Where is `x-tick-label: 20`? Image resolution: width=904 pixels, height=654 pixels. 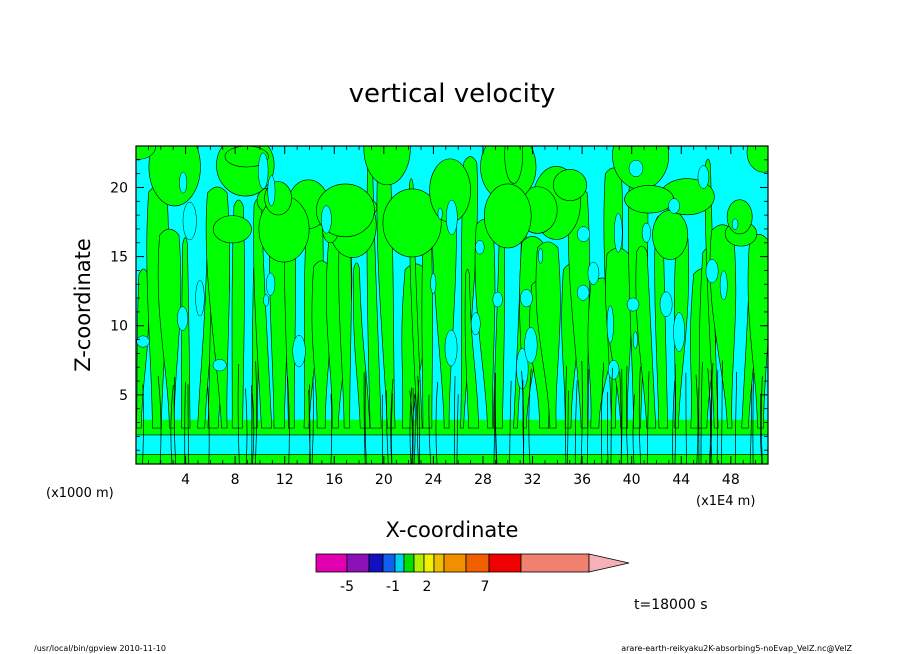 x-tick-label: 20 is located at coordinates (384, 480).